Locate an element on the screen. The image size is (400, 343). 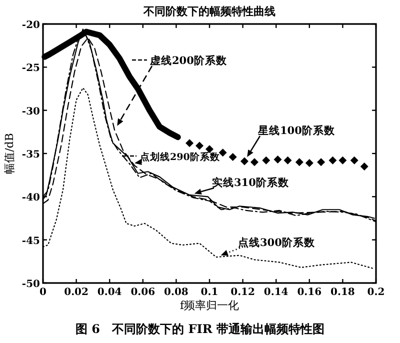
x-tick-label: 0 is located at coordinates (43, 292).